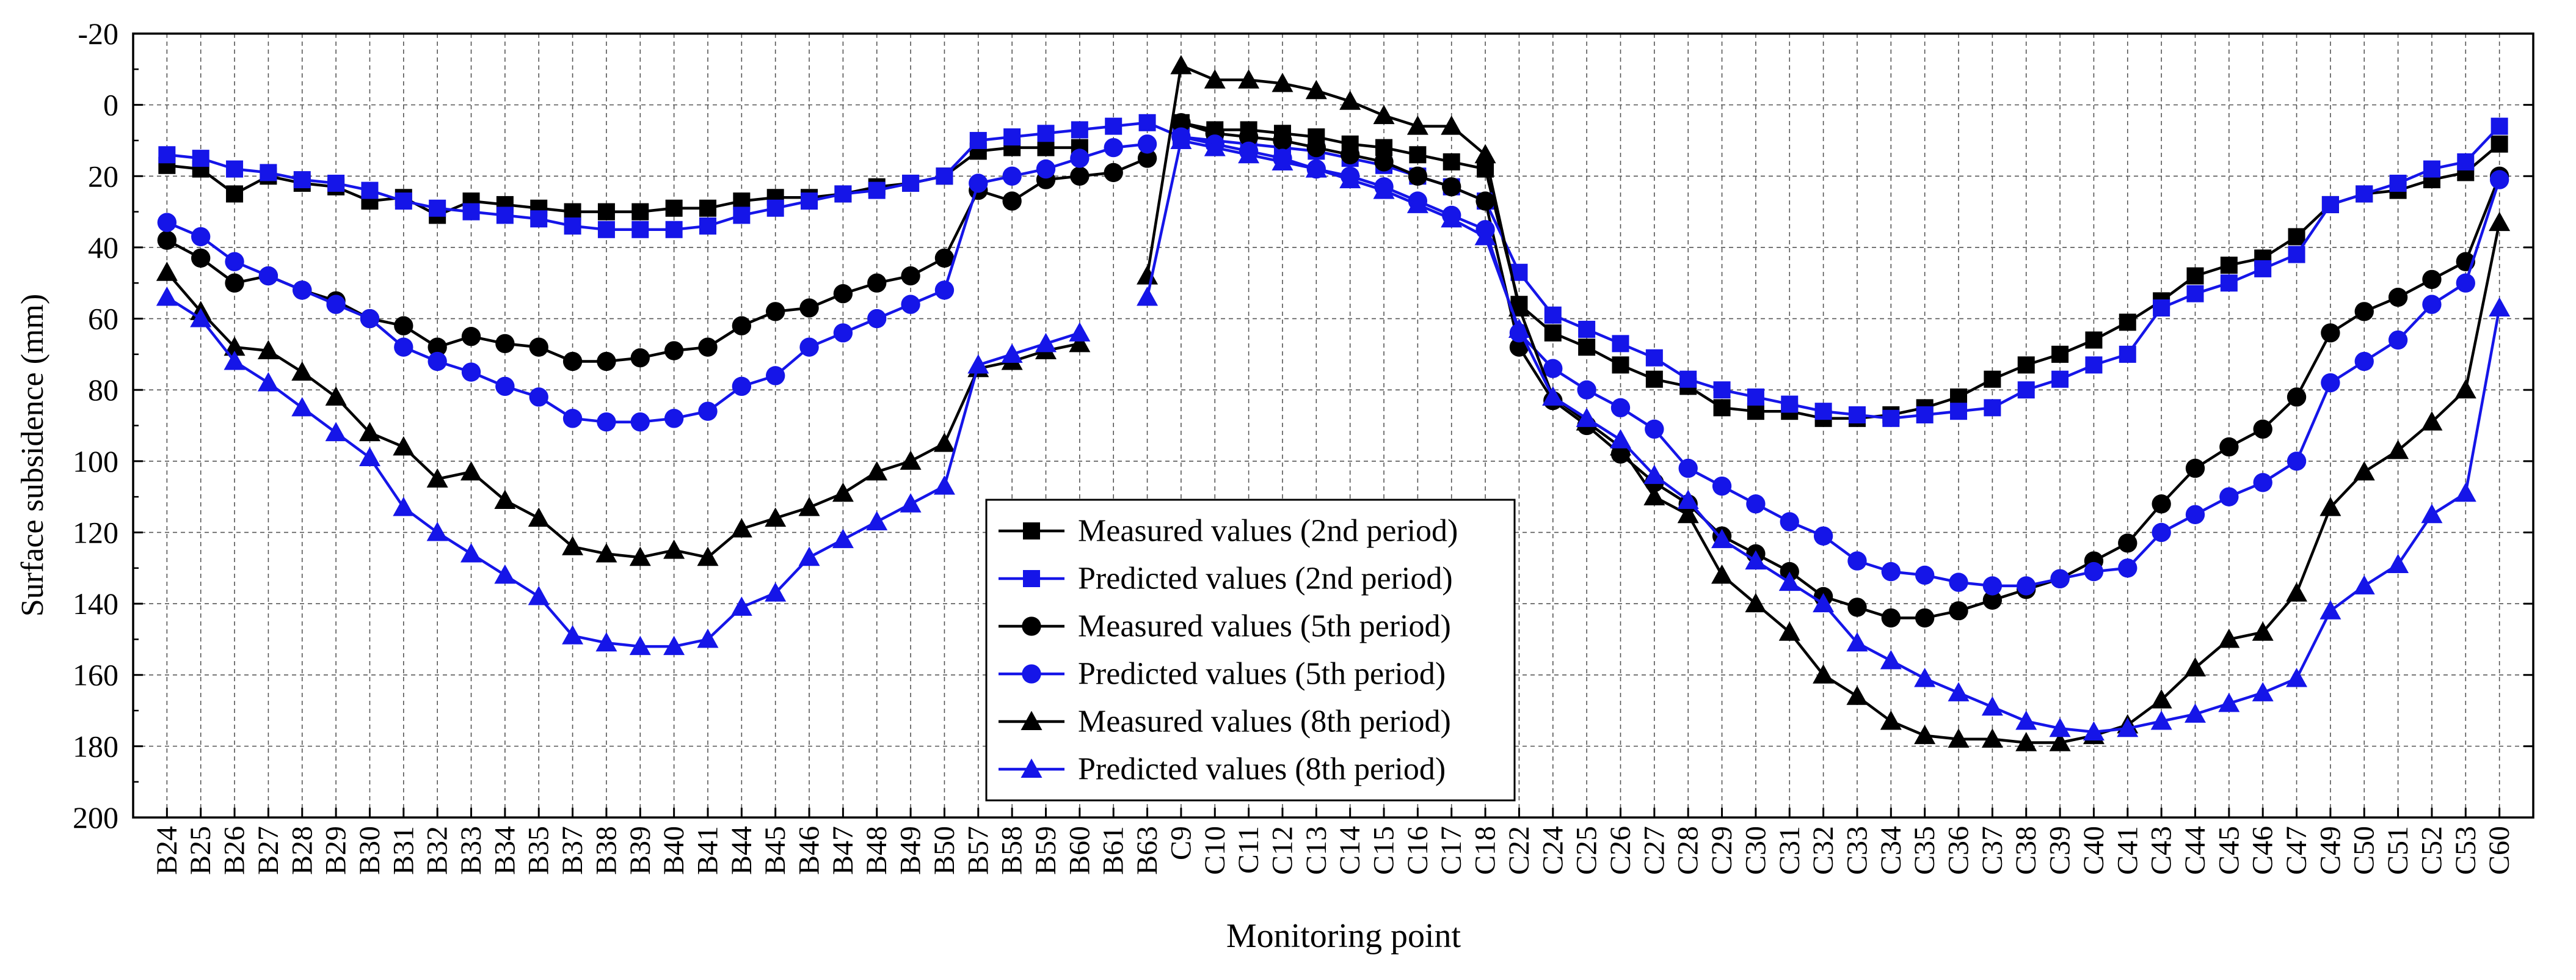 The width and height of the screenshot is (2576, 980). Describe the element at coordinates (1451, 851) in the screenshot. I see `x-tick-label: C17` at that location.